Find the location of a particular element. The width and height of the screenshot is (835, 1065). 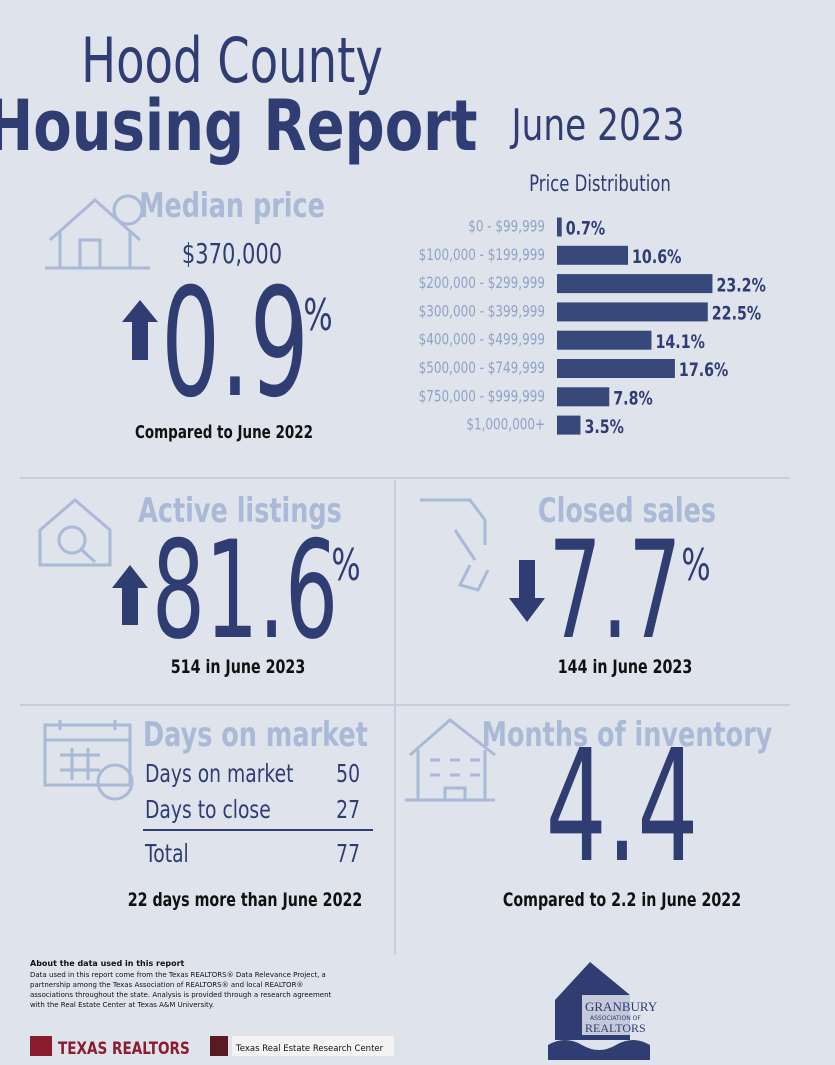

building-icon is located at coordinates (450, 760).